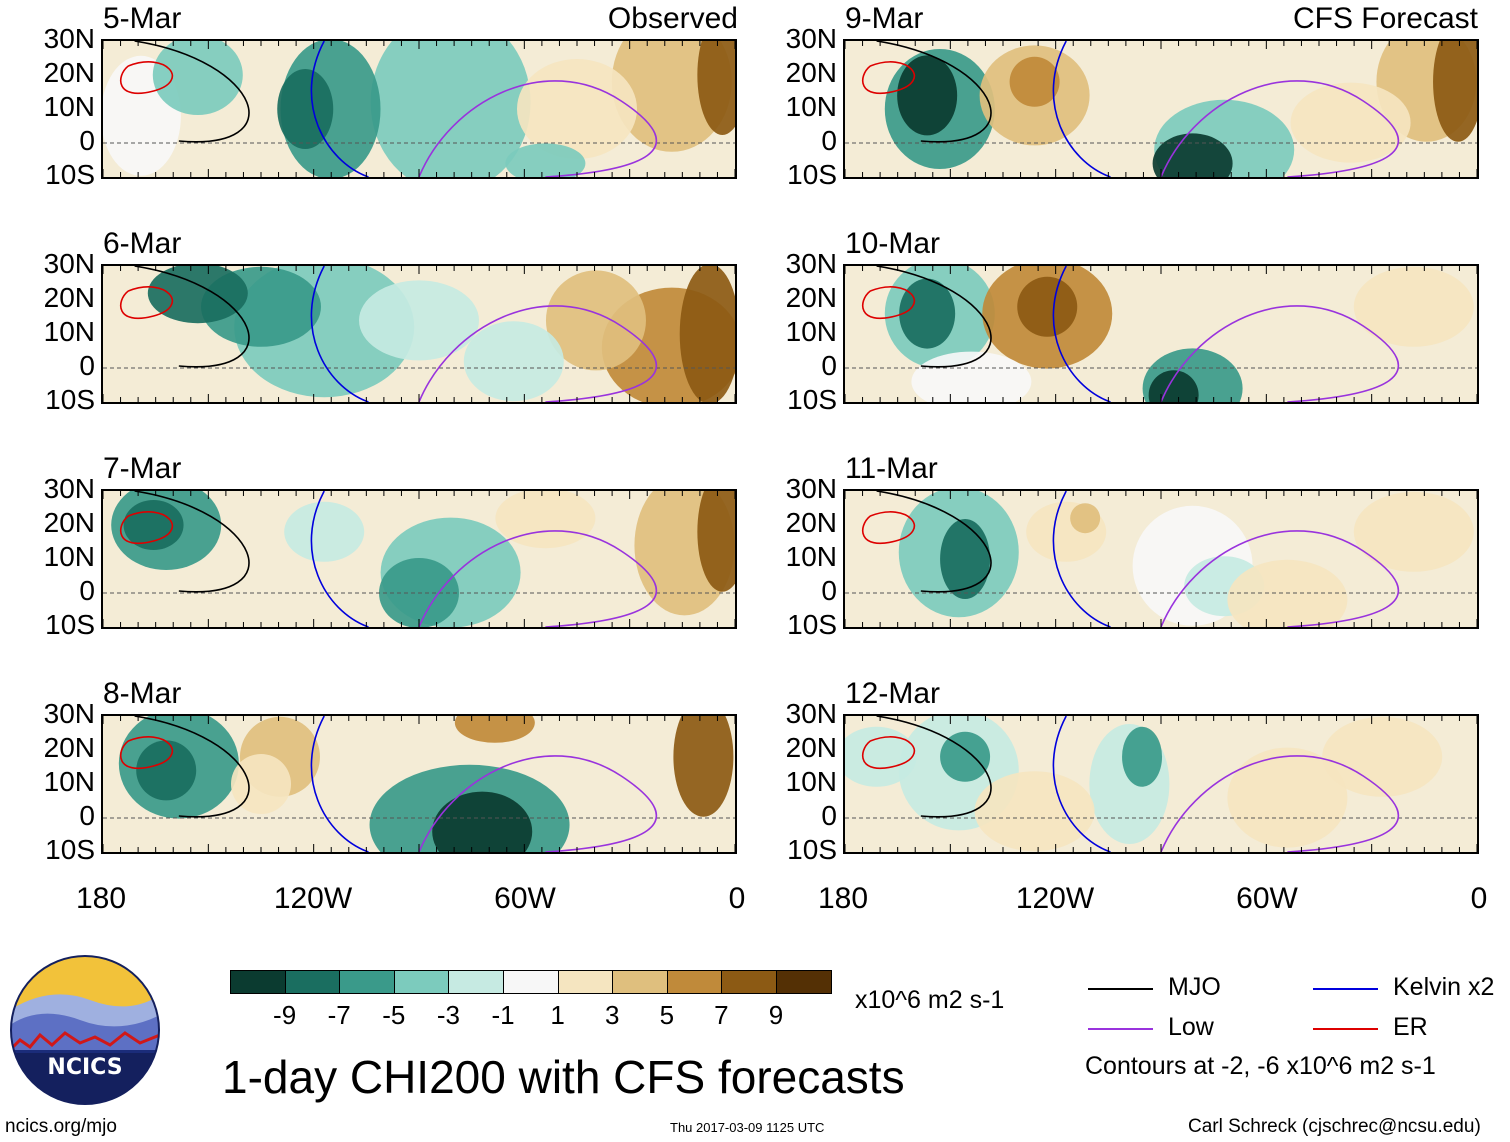 Image resolution: width=1510 pixels, height=1142 pixels. I want to click on legend-label: Low, so click(1191, 1027).